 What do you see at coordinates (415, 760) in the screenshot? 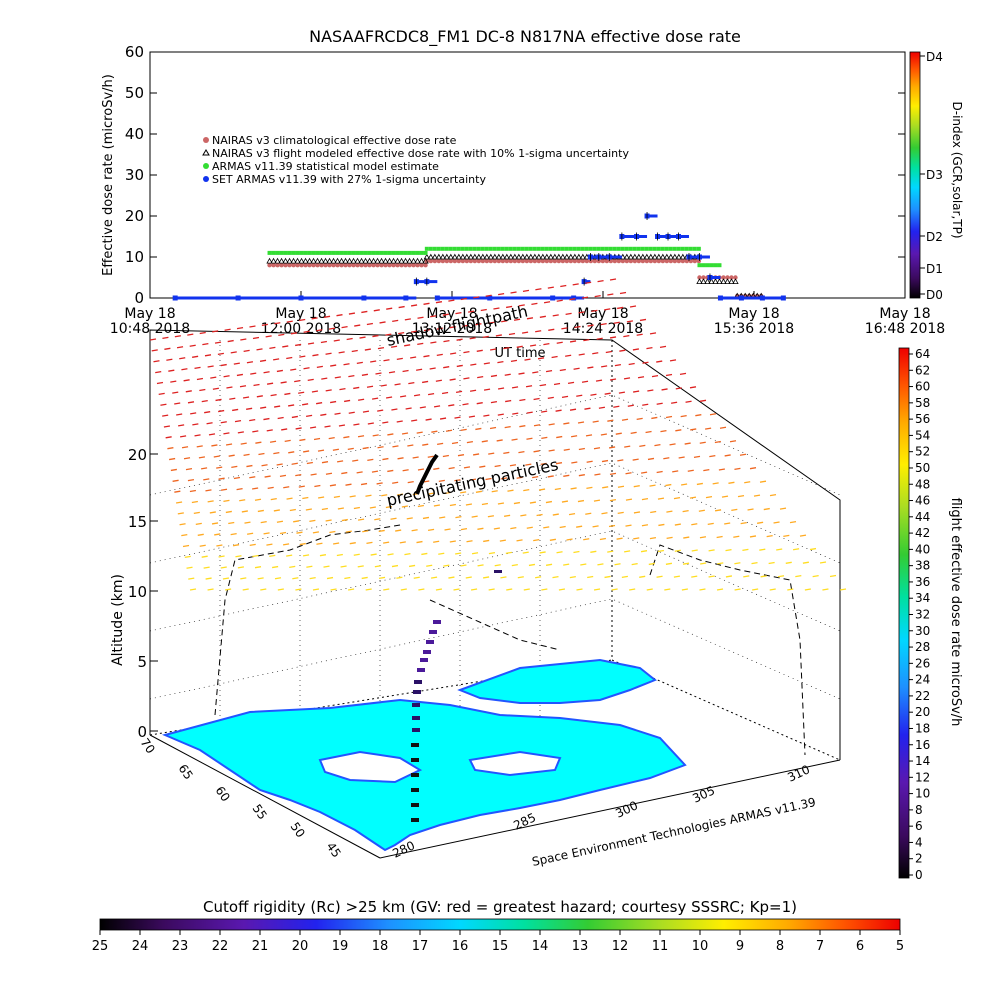
I see `flight-point` at bounding box center [415, 760].